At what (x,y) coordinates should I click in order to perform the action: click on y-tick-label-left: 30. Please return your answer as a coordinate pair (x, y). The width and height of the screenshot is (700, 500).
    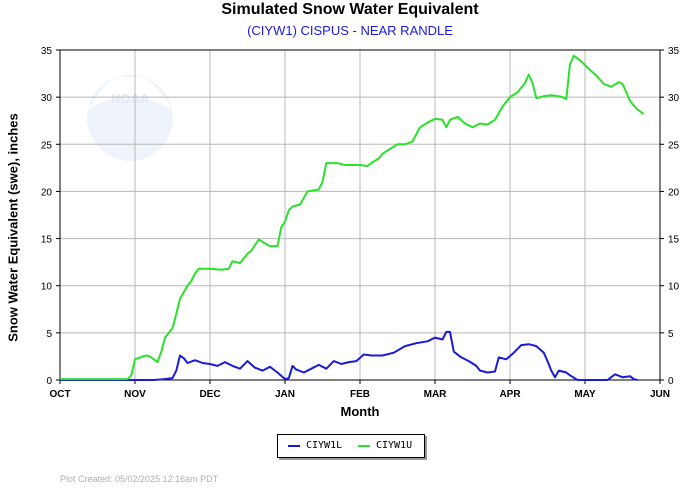
    Looking at the image, I should click on (47, 98).